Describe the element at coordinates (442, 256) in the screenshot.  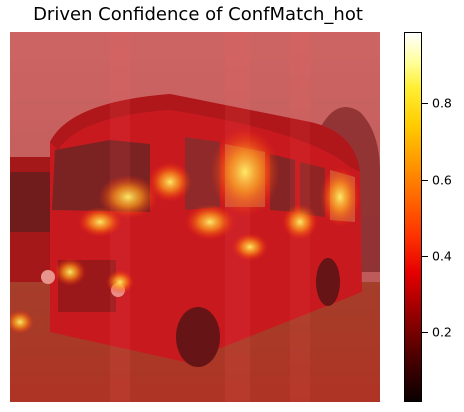
I see `colorbar-tick-label: 0.4` at that location.